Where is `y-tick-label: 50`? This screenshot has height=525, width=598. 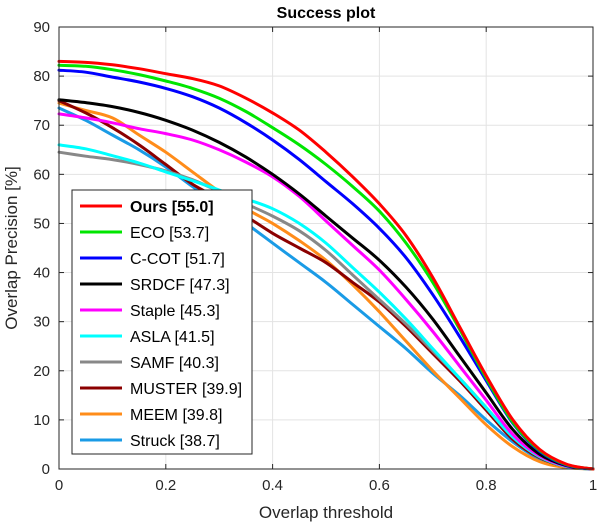
y-tick-label: 50 is located at coordinates (41, 223).